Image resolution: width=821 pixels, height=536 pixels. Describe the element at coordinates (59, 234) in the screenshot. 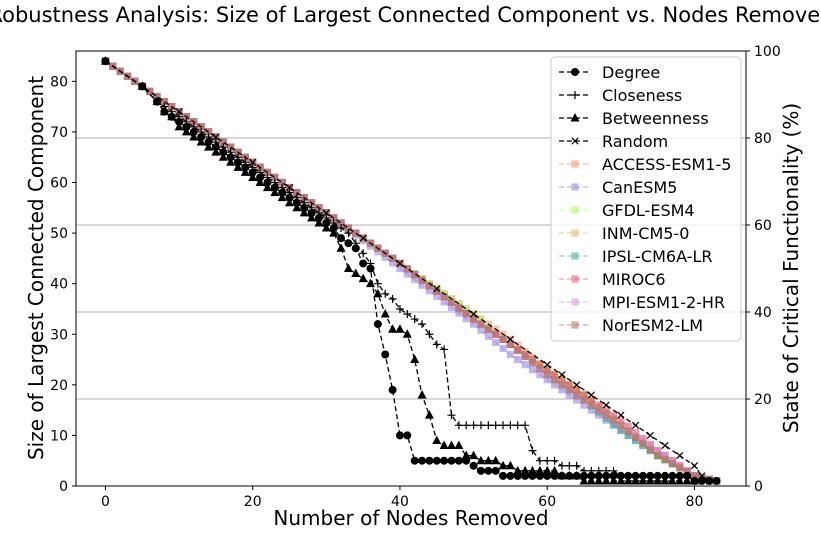

I see `y-tick-label: 50` at that location.